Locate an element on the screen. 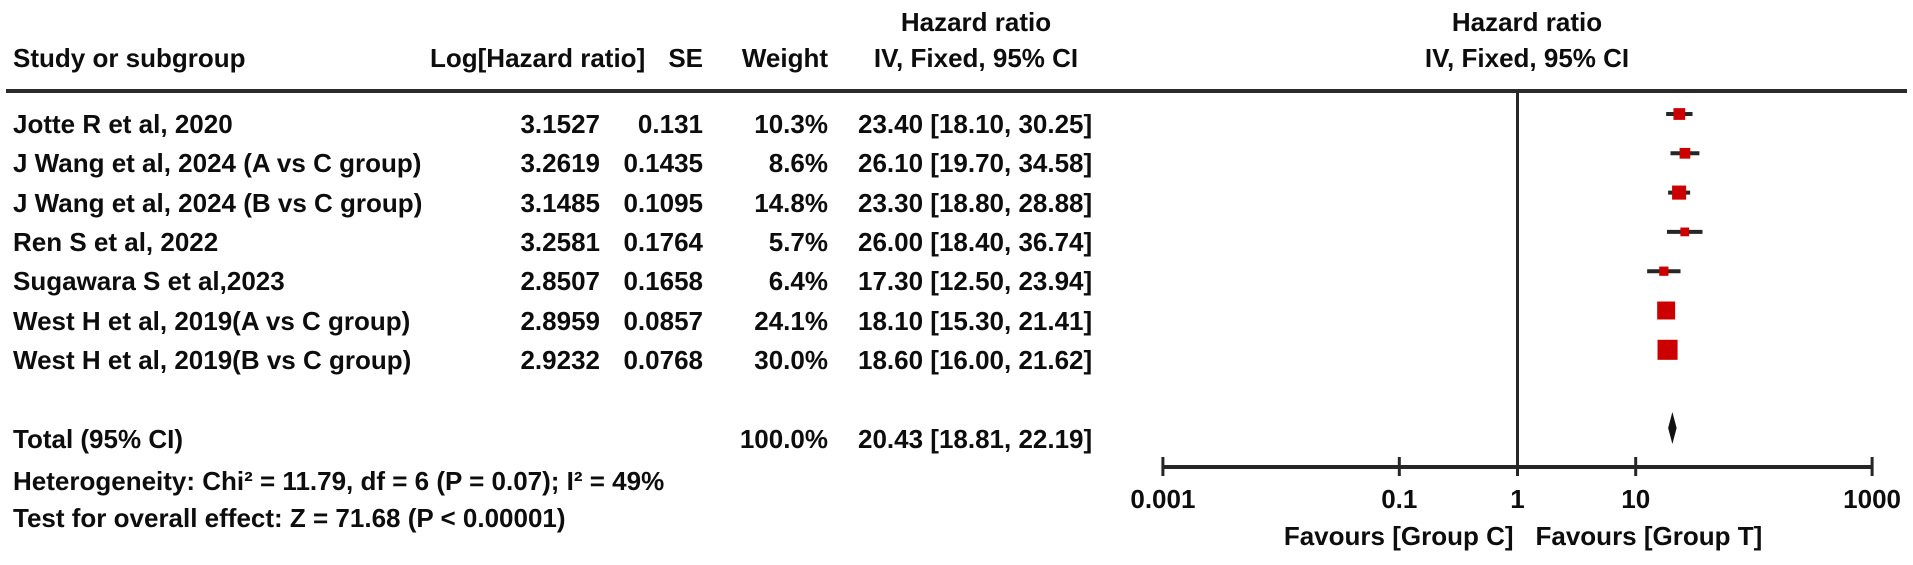  plot-header-line1: Hazard ratio is located at coordinates (1527, 22).